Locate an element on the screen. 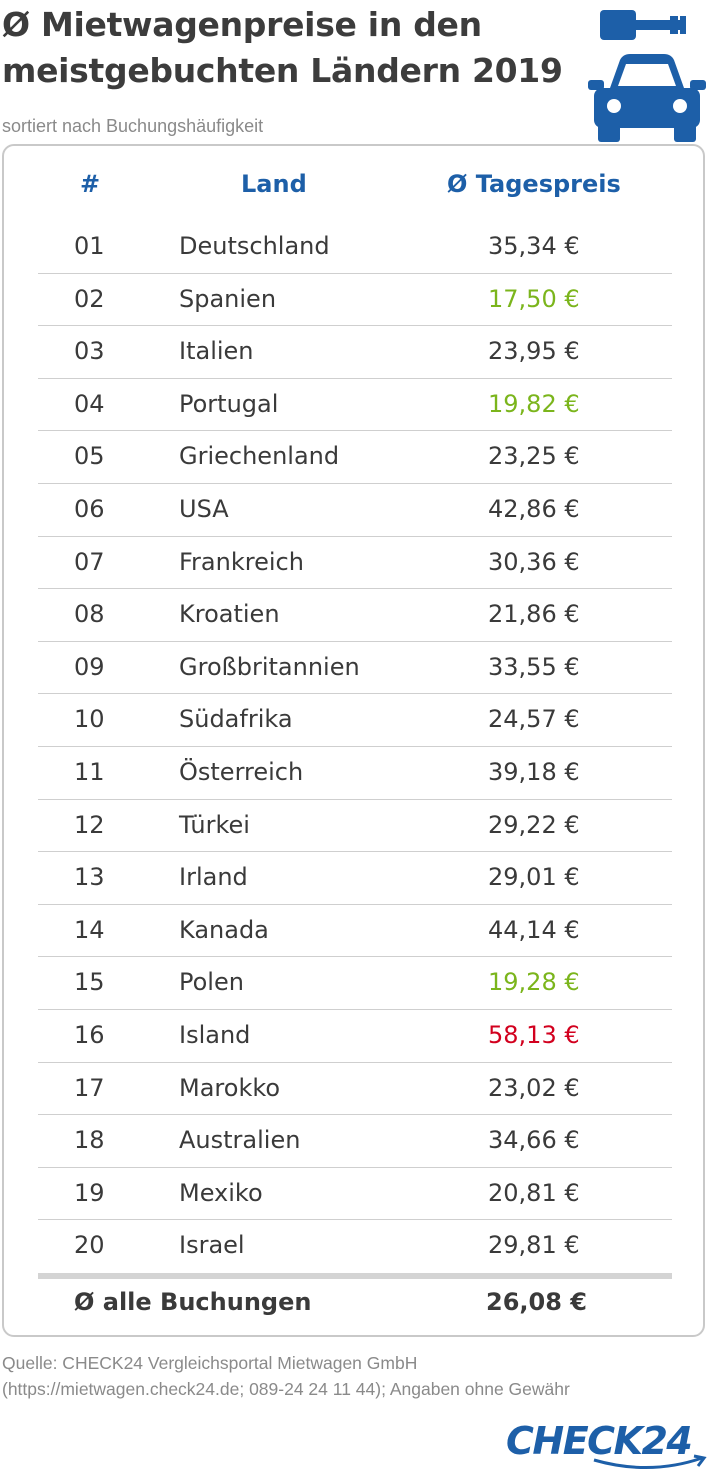  table-row: 13 Irland 29,01 € is located at coordinates (355, 878).